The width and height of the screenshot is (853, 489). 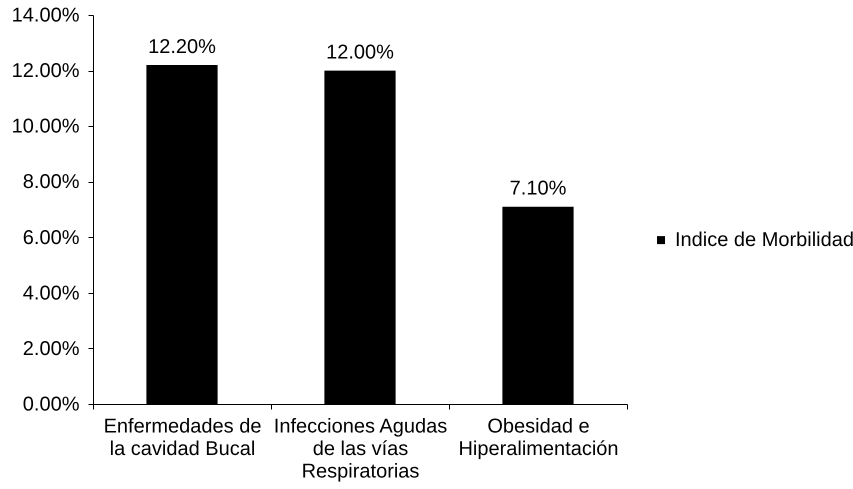 What do you see at coordinates (51, 293) in the screenshot?
I see `y-tick-label: 4.00%` at bounding box center [51, 293].